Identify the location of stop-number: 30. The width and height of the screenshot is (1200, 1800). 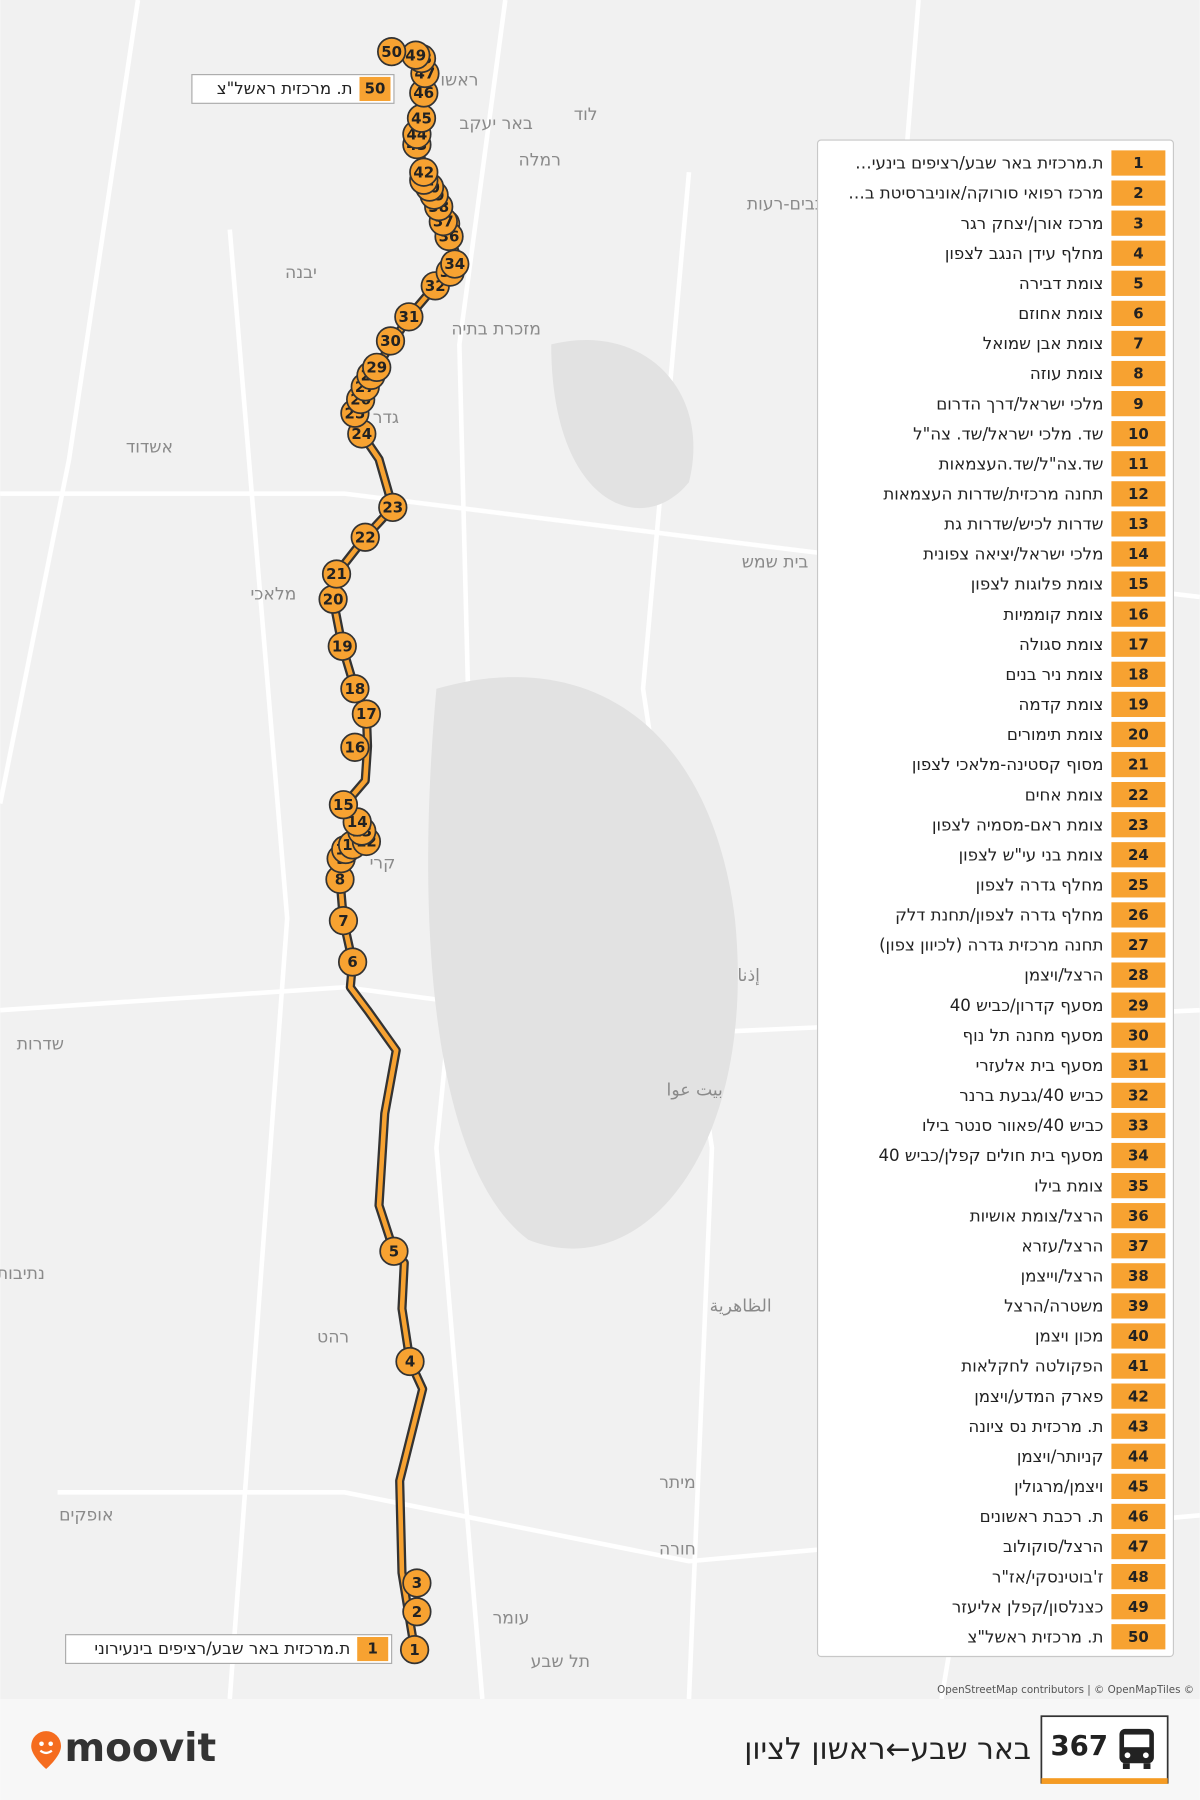
(1138, 1035).